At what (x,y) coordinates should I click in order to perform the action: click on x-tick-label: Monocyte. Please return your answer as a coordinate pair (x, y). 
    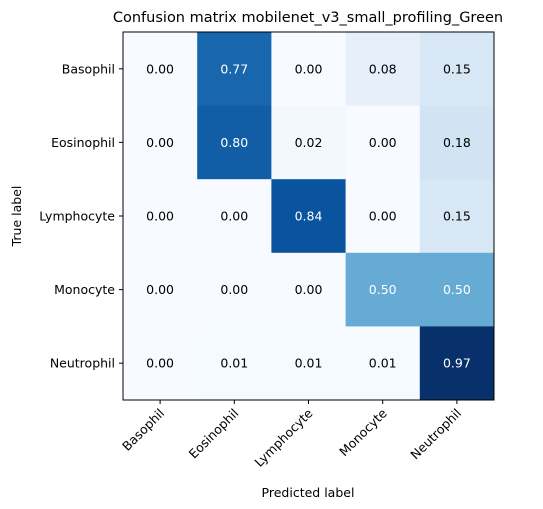
    Looking at the image, I should click on (363, 432).